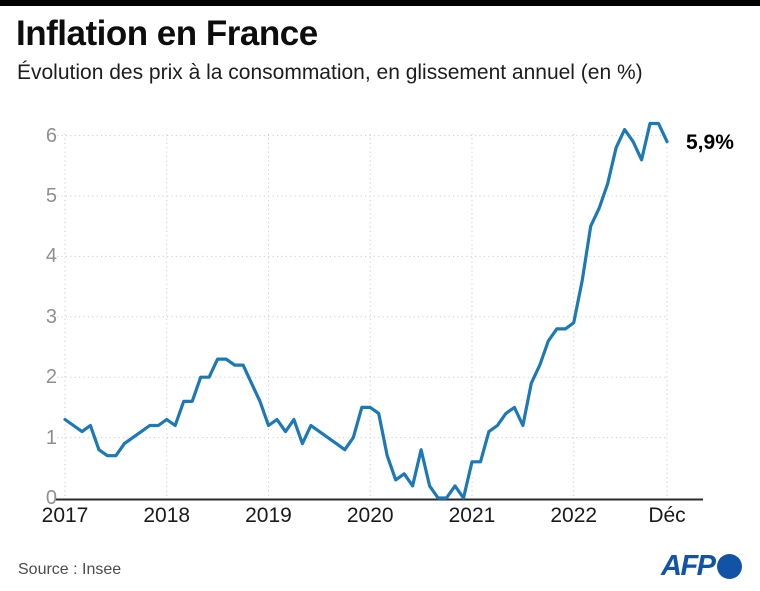 The height and width of the screenshot is (591, 760). What do you see at coordinates (167, 33) in the screenshot?
I see `page-title: Inflation en France` at bounding box center [167, 33].